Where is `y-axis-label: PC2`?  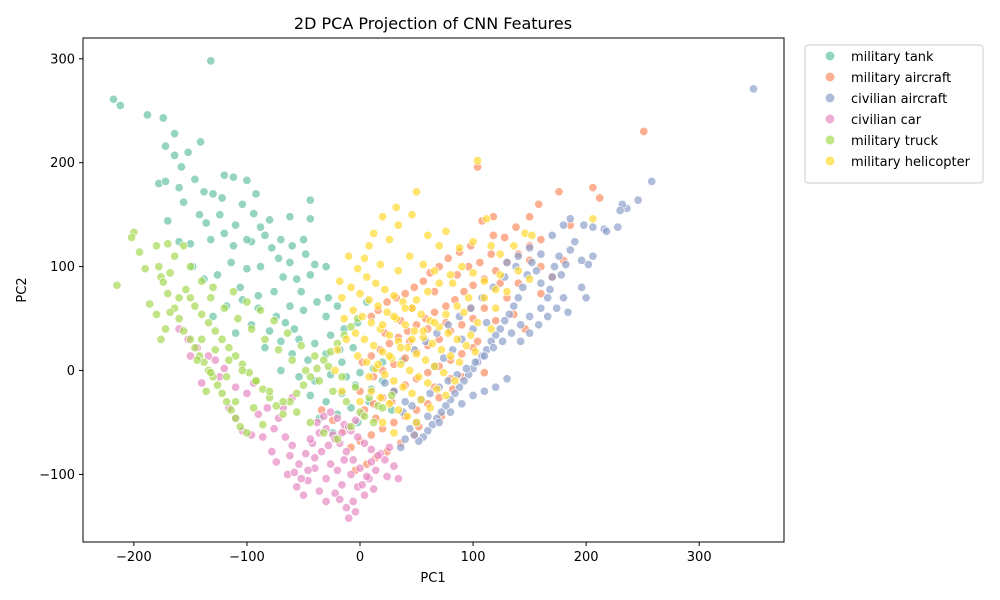 y-axis-label: PC2 is located at coordinates (22, 289).